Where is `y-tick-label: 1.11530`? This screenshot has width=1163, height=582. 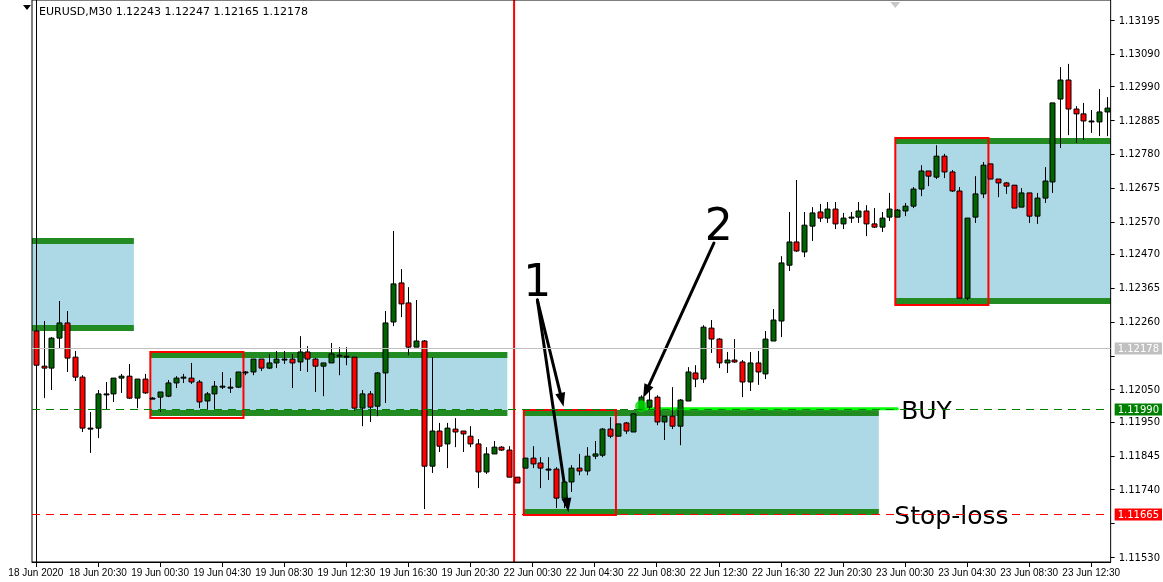 y-tick-label: 1.11530 is located at coordinates (1139, 557).